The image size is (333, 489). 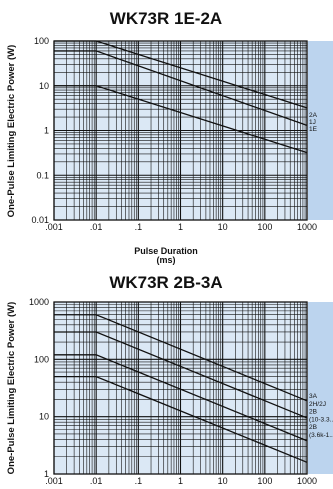 I want to click on series-label: 1E, so click(x=313, y=129).